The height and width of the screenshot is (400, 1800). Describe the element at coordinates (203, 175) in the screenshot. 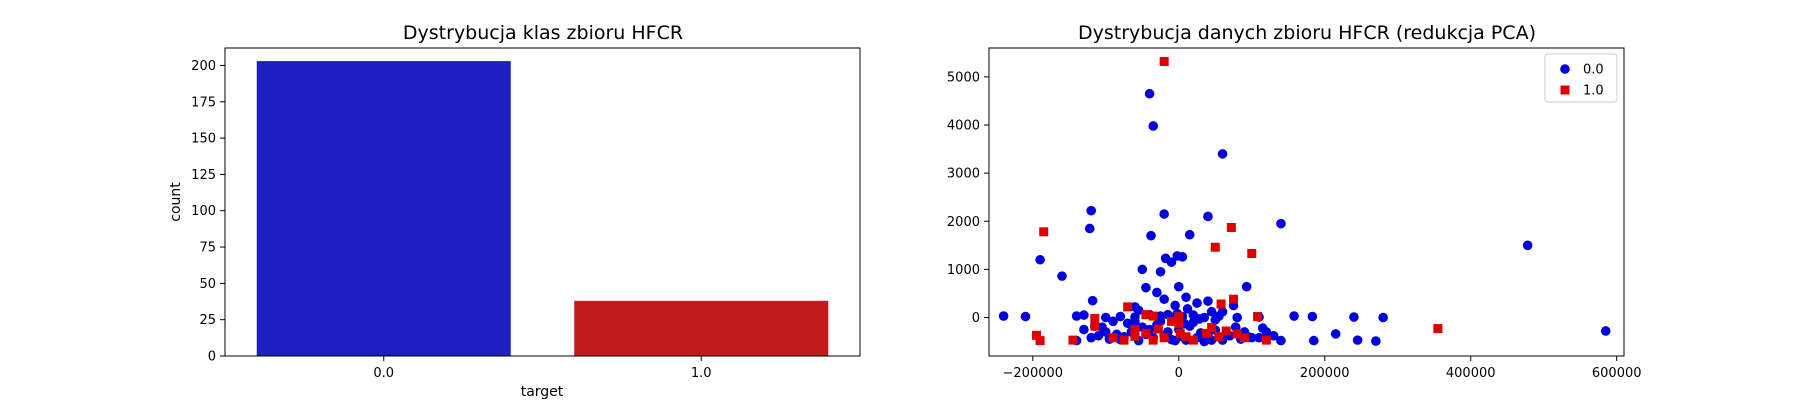

I see `bar-y-tick-label: 125` at that location.